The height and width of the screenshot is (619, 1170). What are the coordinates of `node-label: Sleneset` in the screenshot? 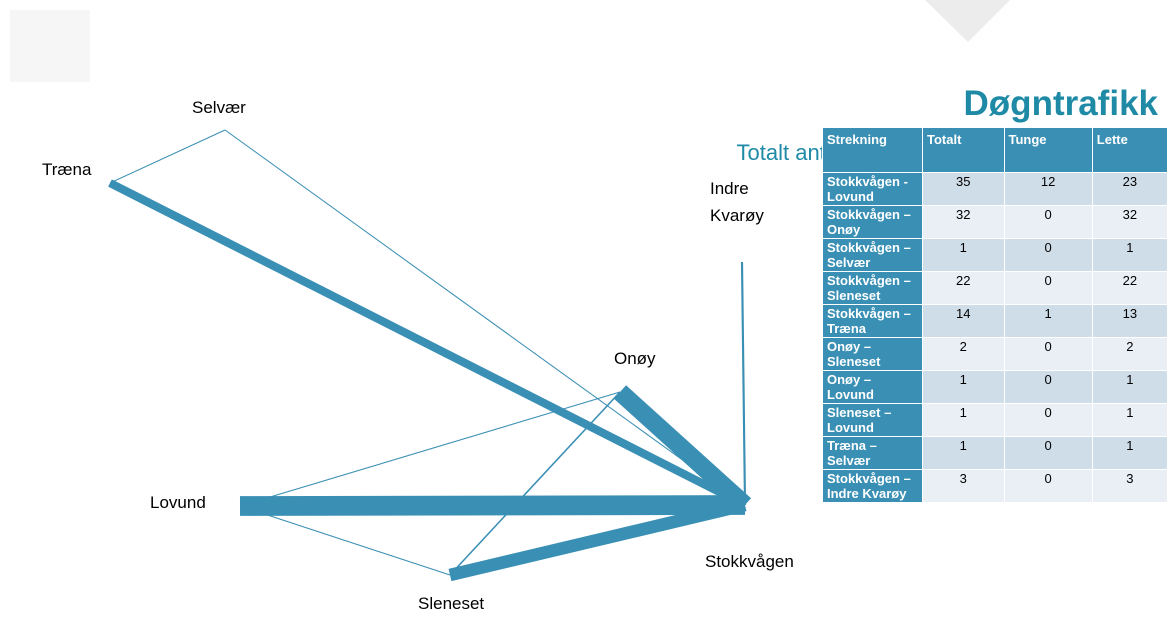 It's located at (451, 603).